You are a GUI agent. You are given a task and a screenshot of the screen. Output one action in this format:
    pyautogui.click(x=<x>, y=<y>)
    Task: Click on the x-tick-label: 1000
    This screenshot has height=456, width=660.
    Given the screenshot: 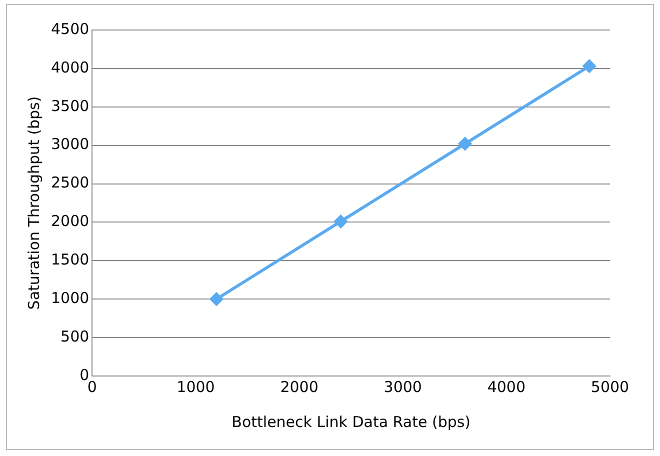 What is the action you would take?
    pyautogui.click(x=195, y=387)
    